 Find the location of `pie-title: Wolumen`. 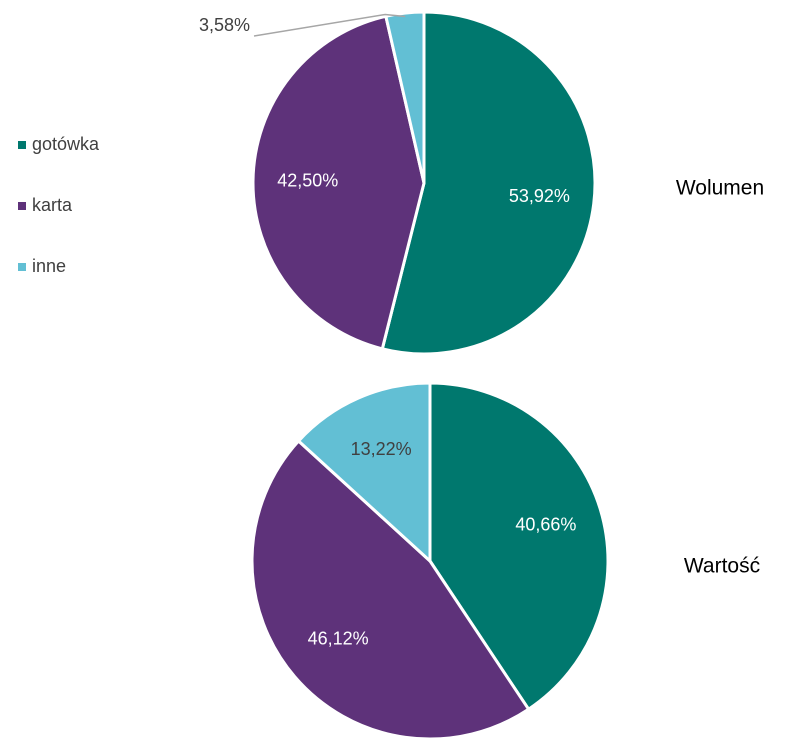

pie-title: Wolumen is located at coordinates (720, 188).